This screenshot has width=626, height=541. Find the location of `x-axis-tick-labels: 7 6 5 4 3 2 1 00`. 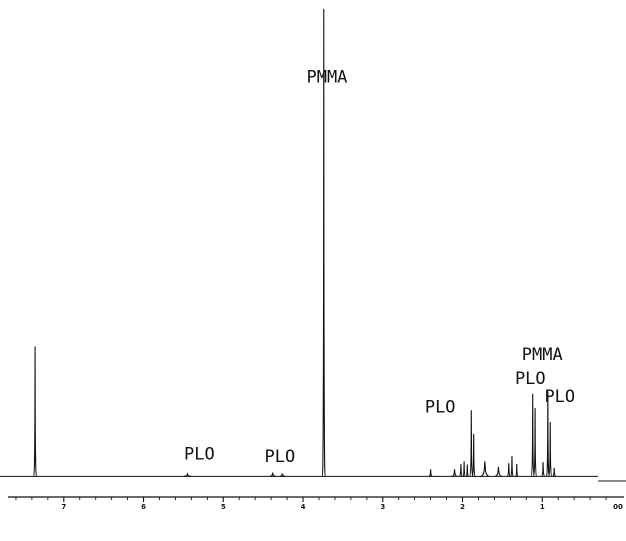

x-axis-tick-labels: 7 6 5 4 3 2 1 00 is located at coordinates (342, 507).